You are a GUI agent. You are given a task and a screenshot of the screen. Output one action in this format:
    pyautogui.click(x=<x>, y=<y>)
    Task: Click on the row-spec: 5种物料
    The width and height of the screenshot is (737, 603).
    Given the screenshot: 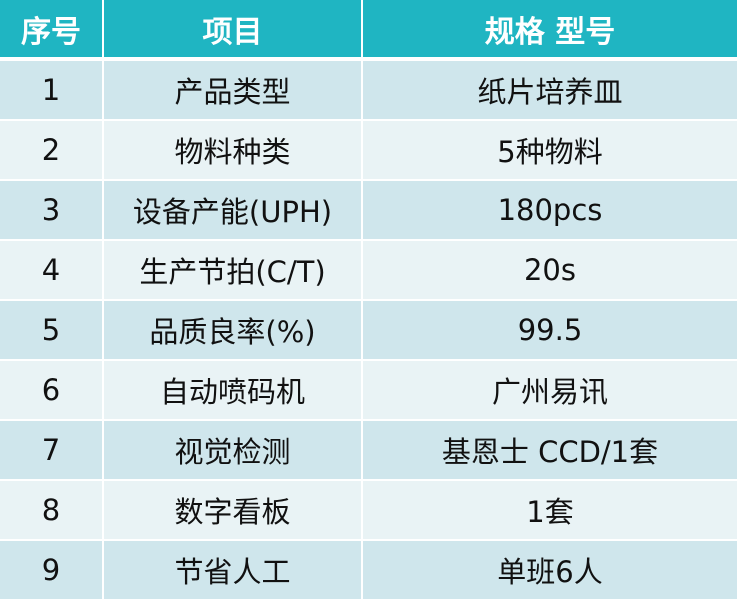 What is the action you would take?
    pyautogui.click(x=549, y=150)
    